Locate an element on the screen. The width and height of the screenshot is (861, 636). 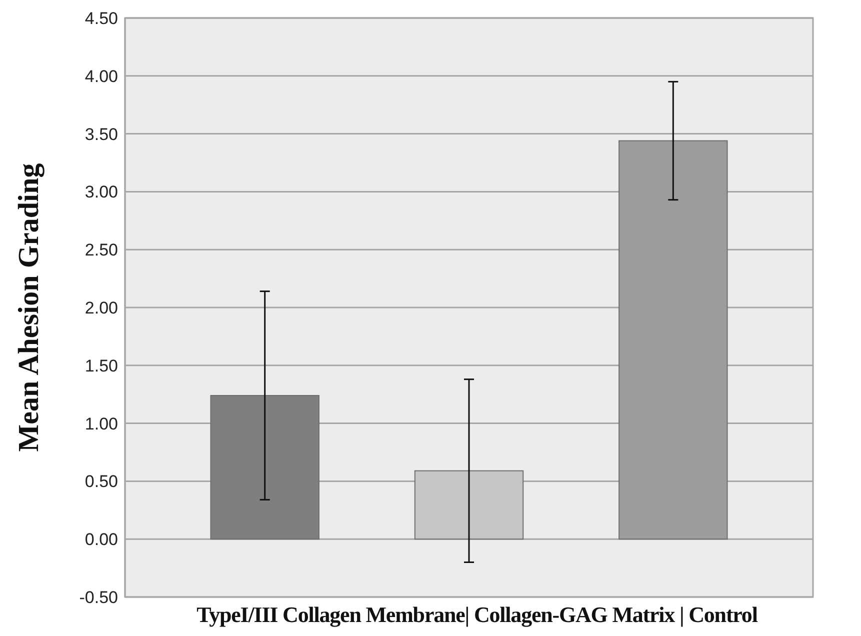
y-tick-label: 2.50 is located at coordinates (101, 250).